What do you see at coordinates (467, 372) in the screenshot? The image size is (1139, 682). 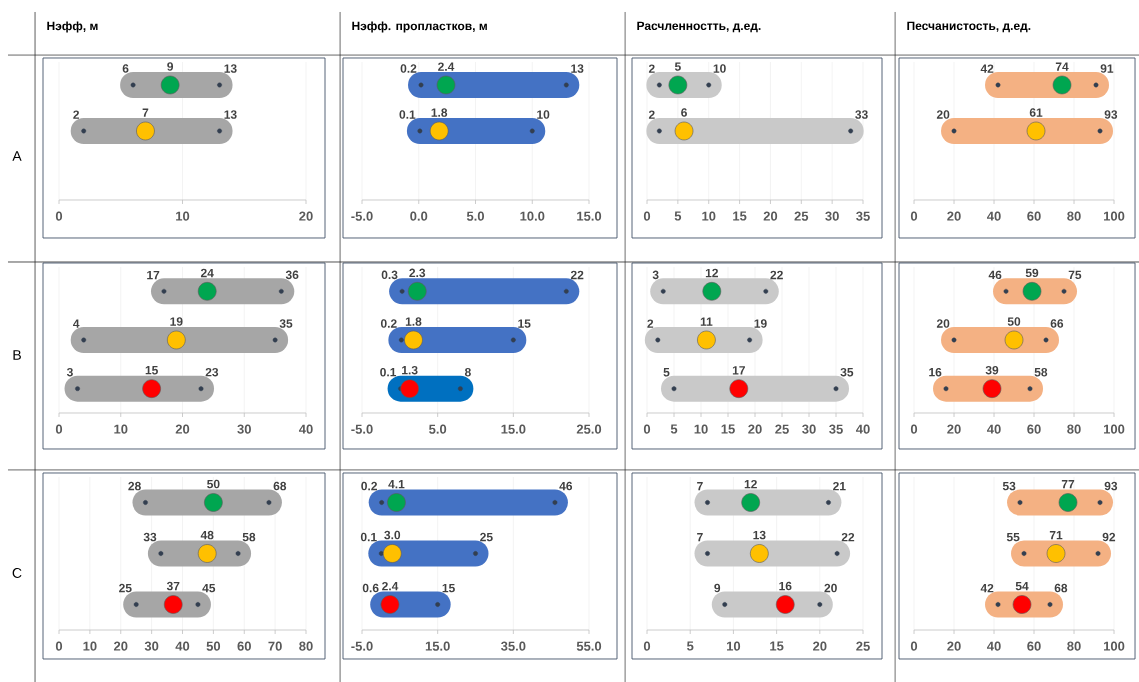 I see `data-label: 8` at bounding box center [467, 372].